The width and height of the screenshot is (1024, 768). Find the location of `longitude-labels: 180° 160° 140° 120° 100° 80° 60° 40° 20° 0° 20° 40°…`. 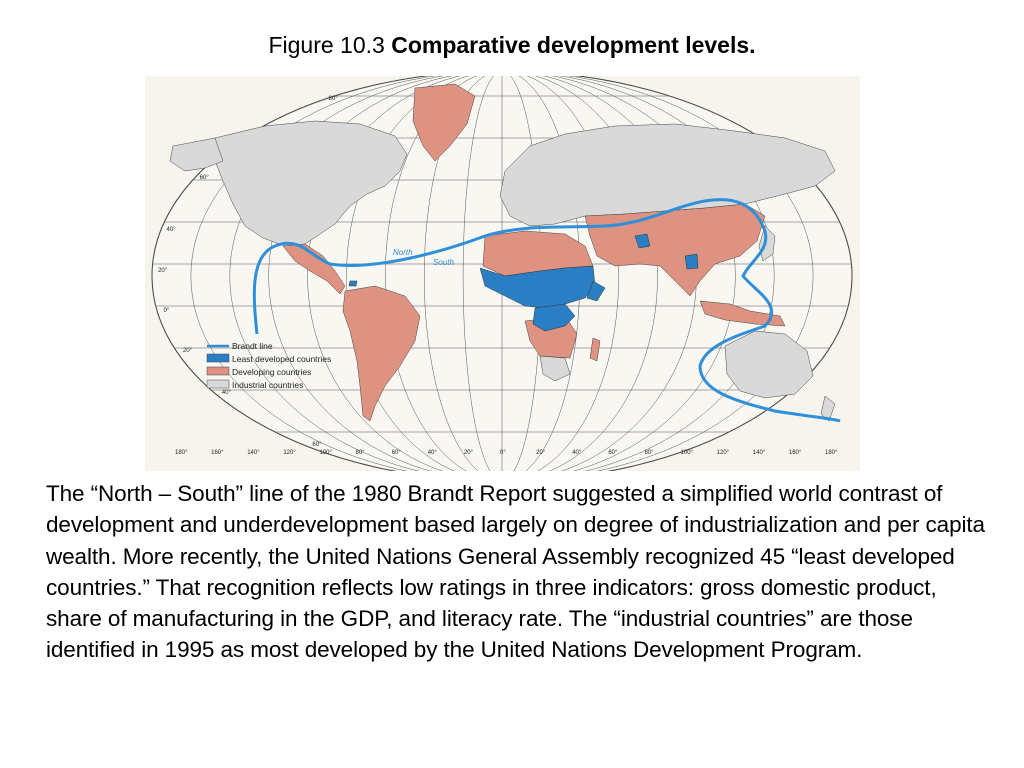

longitude-labels: 180° 160° 140° 120° 100° 80° 60° 40° 20° 0° 20° 40°… is located at coordinates (506, 453).